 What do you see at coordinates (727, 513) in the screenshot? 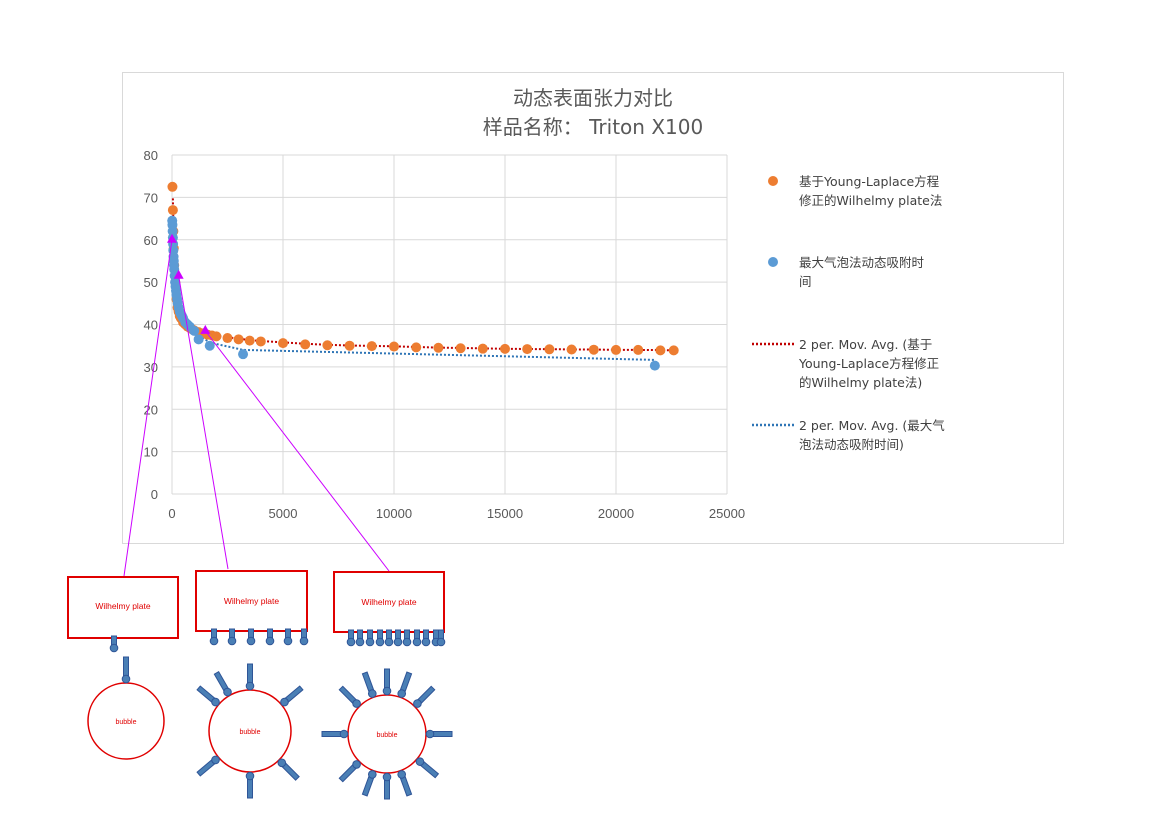
I see `x-tick-label: 25000` at bounding box center [727, 513].